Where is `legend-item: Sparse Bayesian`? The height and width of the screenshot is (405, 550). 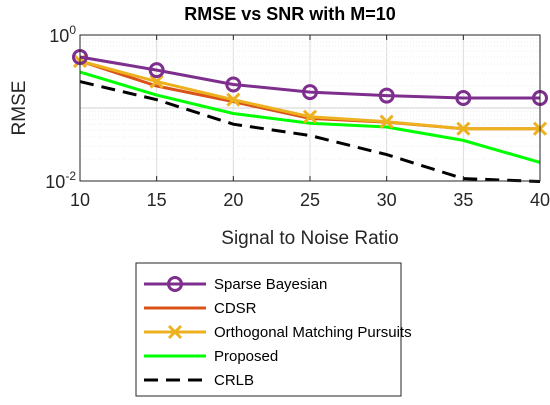
legend-item: Sparse Bayesian is located at coordinates (235, 284).